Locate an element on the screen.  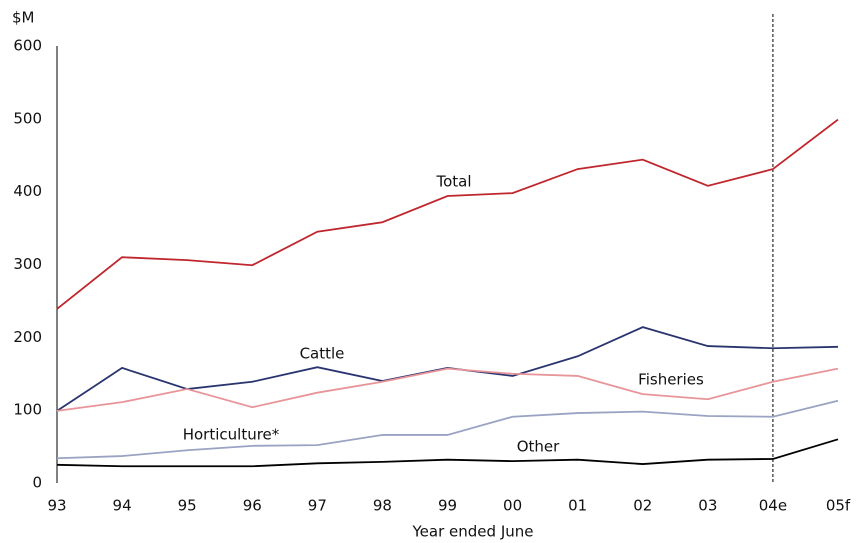
x-tick-label: 00 is located at coordinates (512, 506).